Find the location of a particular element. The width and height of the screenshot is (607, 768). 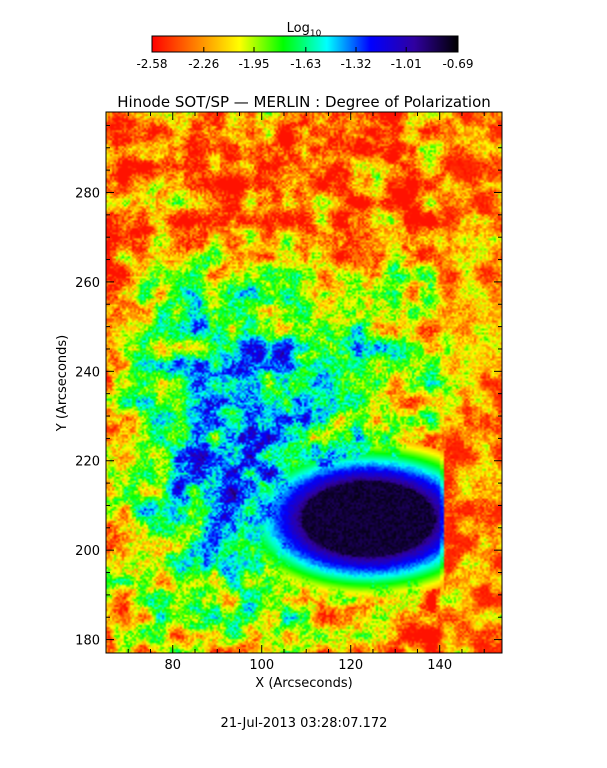

y-tick-label: 240 is located at coordinates (87, 372).